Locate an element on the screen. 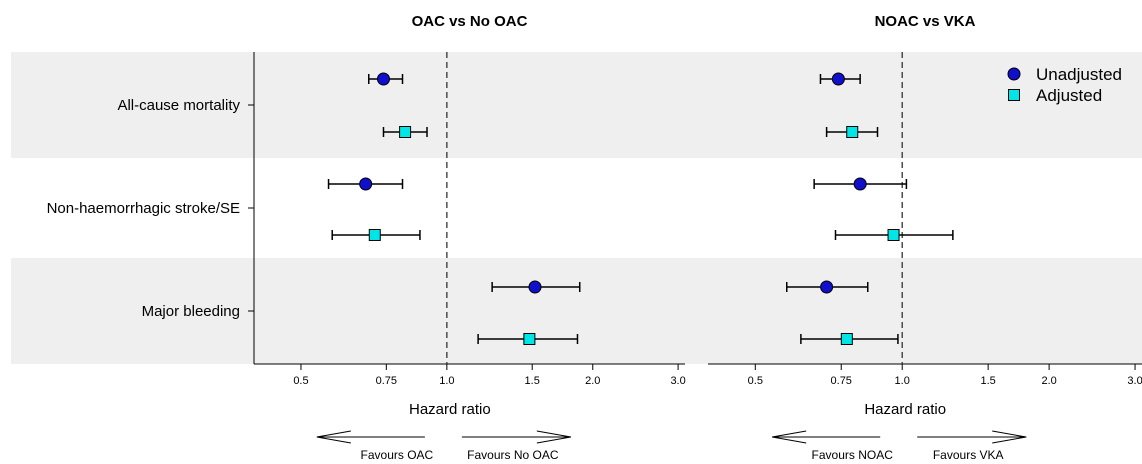 The image size is (1142, 464). legend-label: Adjusted is located at coordinates (1069, 95).